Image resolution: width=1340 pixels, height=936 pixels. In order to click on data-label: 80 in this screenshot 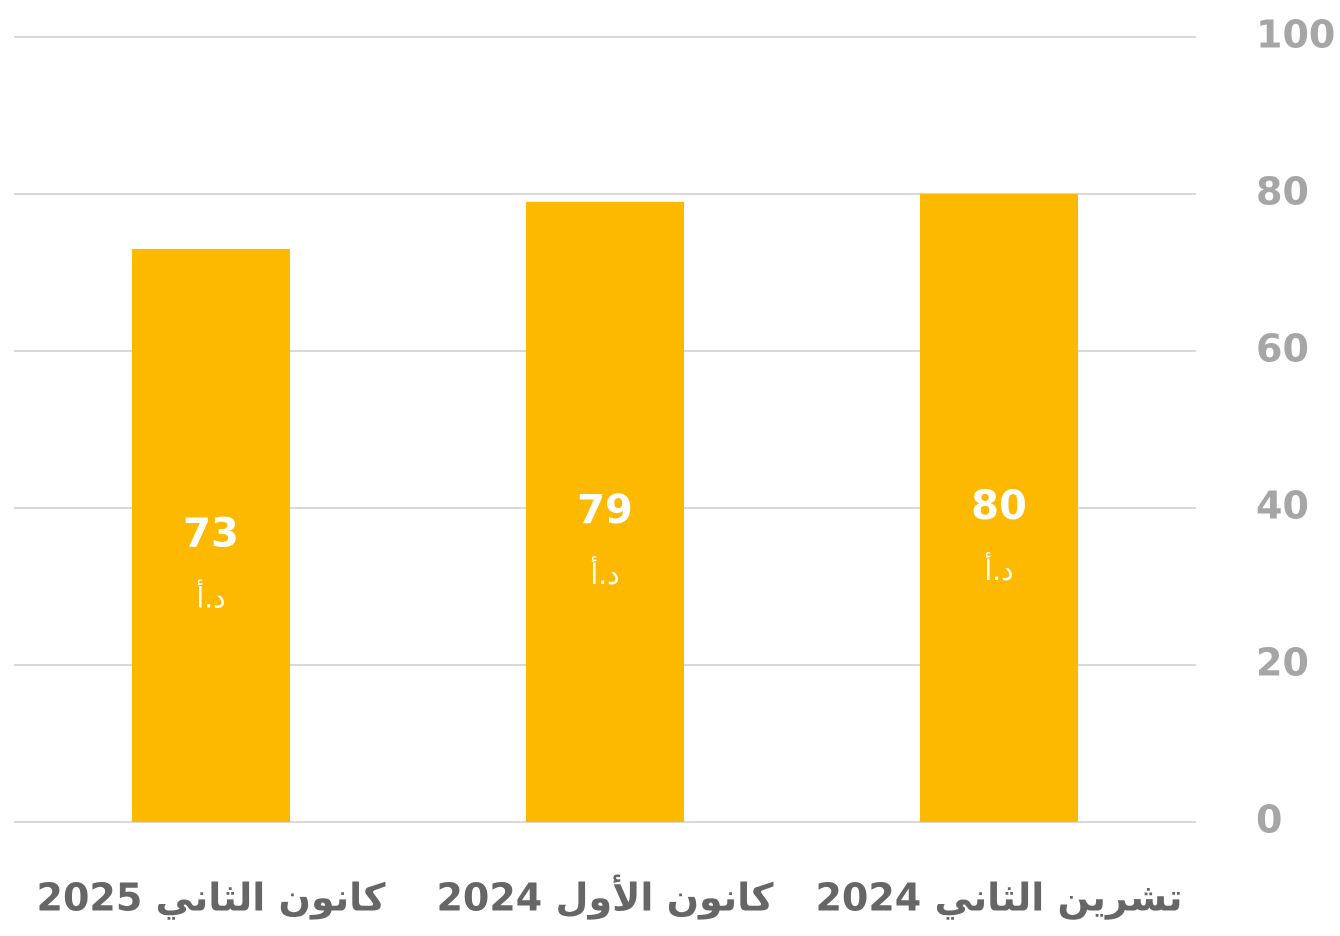, I will do `click(999, 506)`.